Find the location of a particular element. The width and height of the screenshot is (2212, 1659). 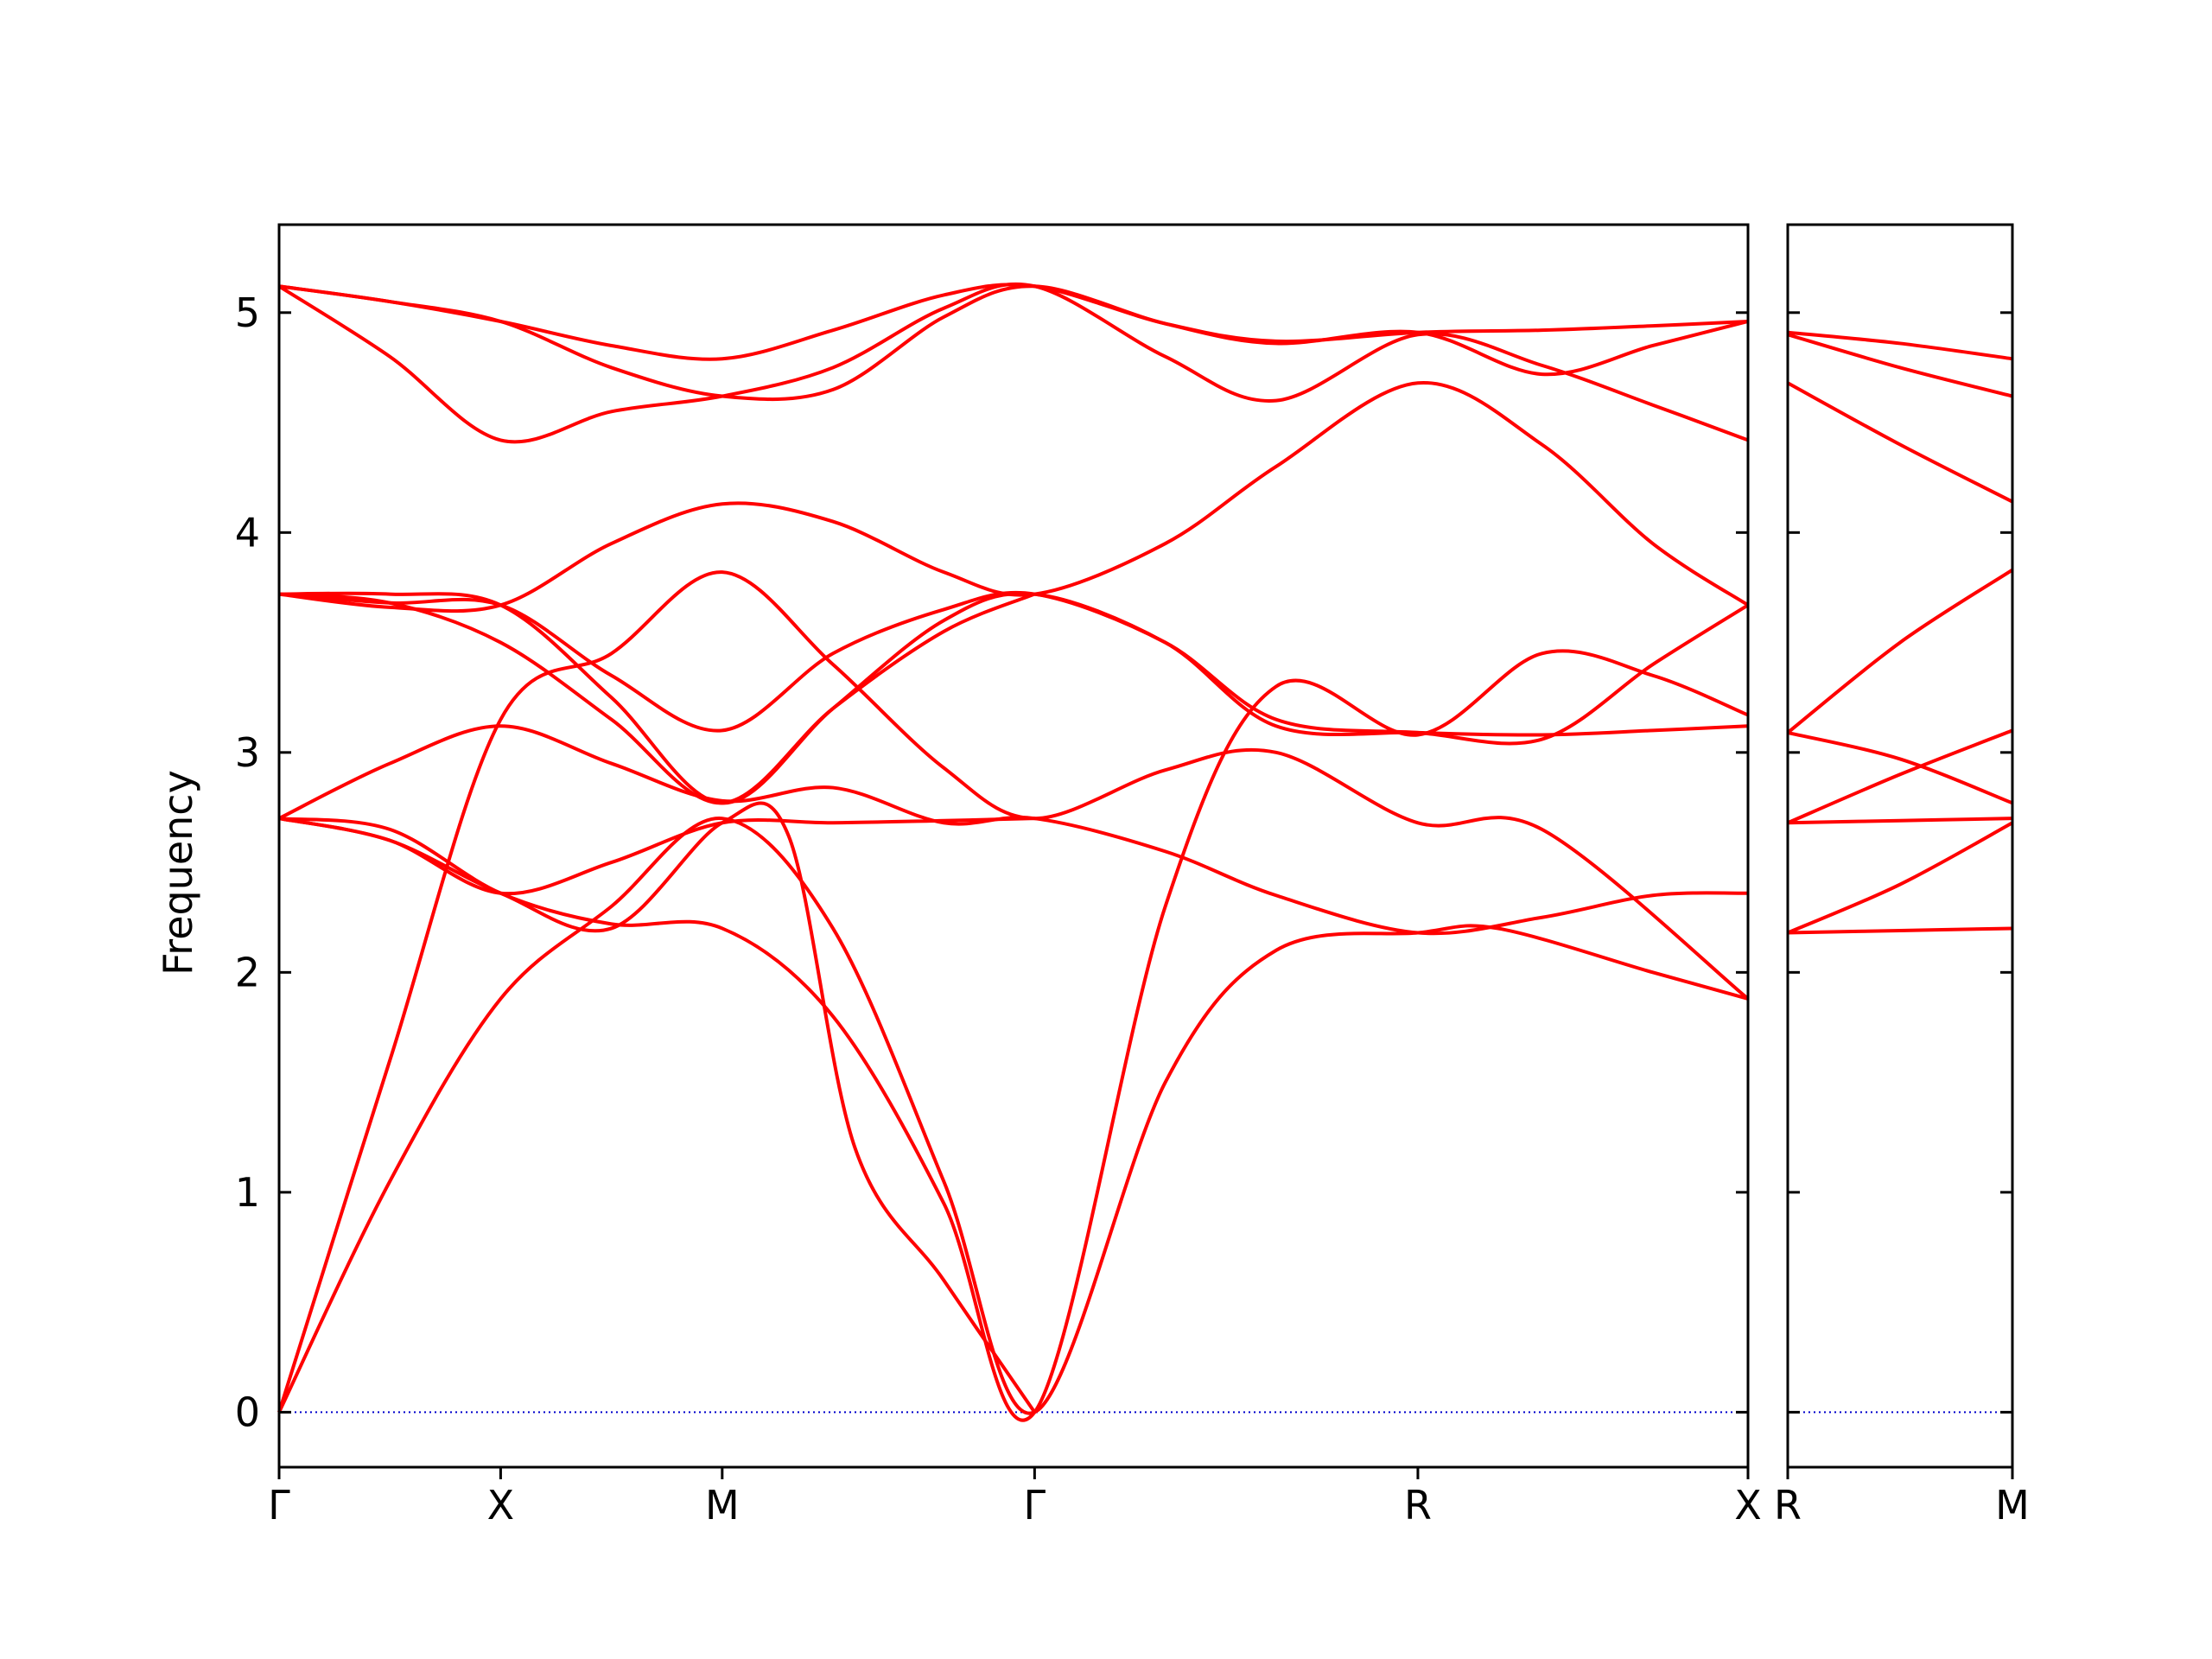

y-axis-label: Frequency is located at coordinates (178, 873).